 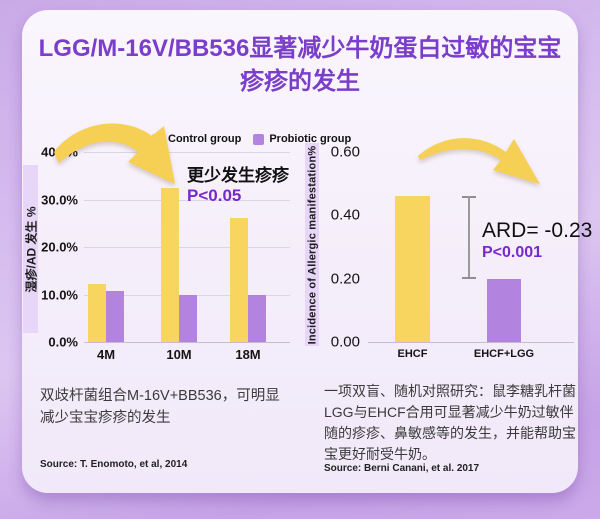 What do you see at coordinates (300, 48) in the screenshot?
I see `page-title-line1: LGG/M-16V/BB536显著减少牛奶蛋白过敏的宝宝` at bounding box center [300, 48].